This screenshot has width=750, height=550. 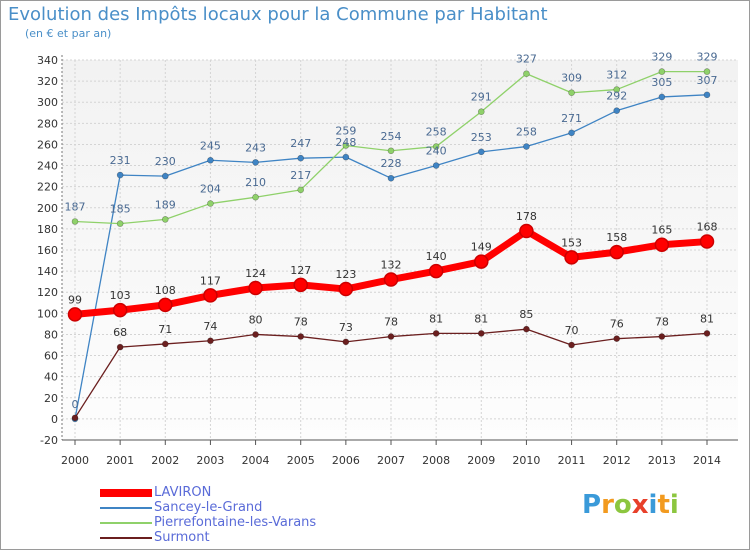 What do you see at coordinates (391, 163) in the screenshot?
I see `data-label: 228` at bounding box center [391, 163].